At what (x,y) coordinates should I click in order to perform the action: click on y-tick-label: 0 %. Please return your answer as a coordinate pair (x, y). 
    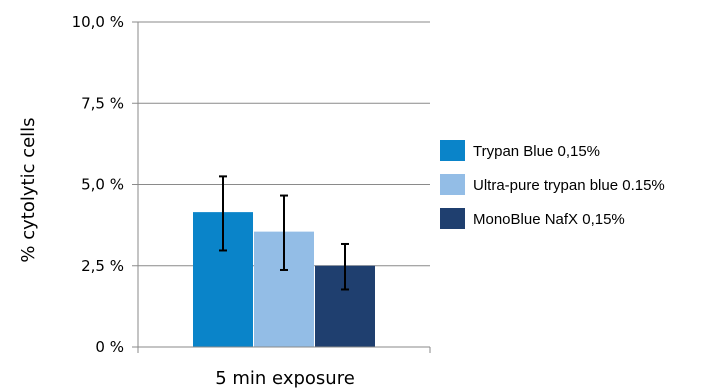
    Looking at the image, I should click on (109, 347).